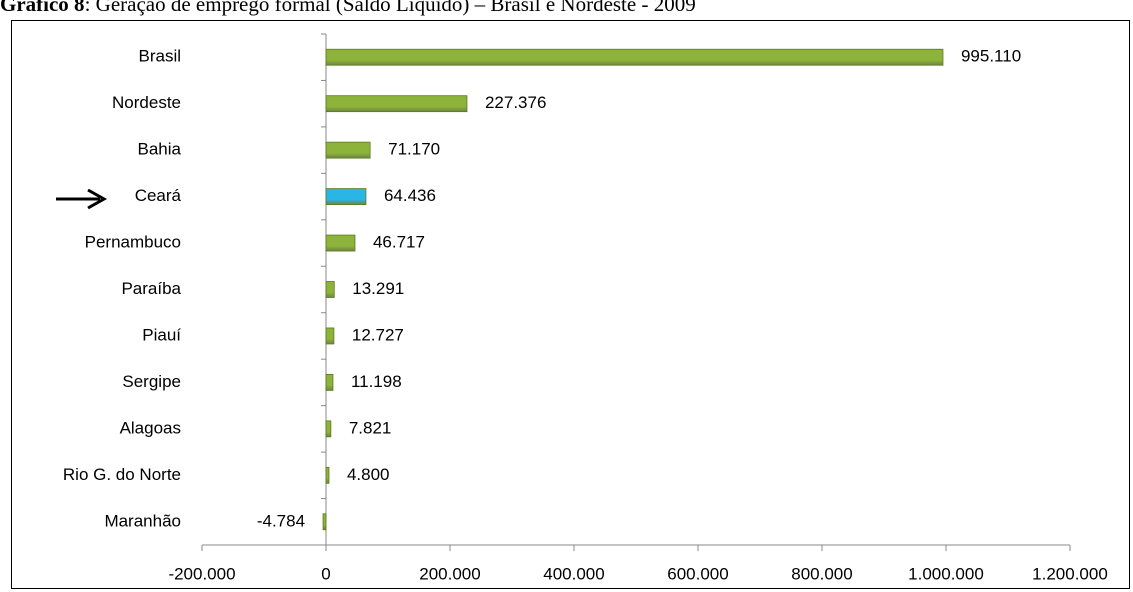  I want to click on title-prefix: Gráfico 8, so click(42, 8).